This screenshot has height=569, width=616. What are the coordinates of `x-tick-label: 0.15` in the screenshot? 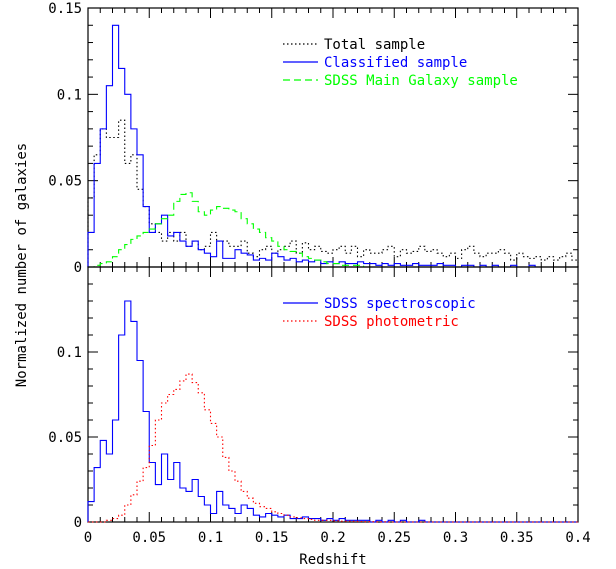 It's located at (272, 538).